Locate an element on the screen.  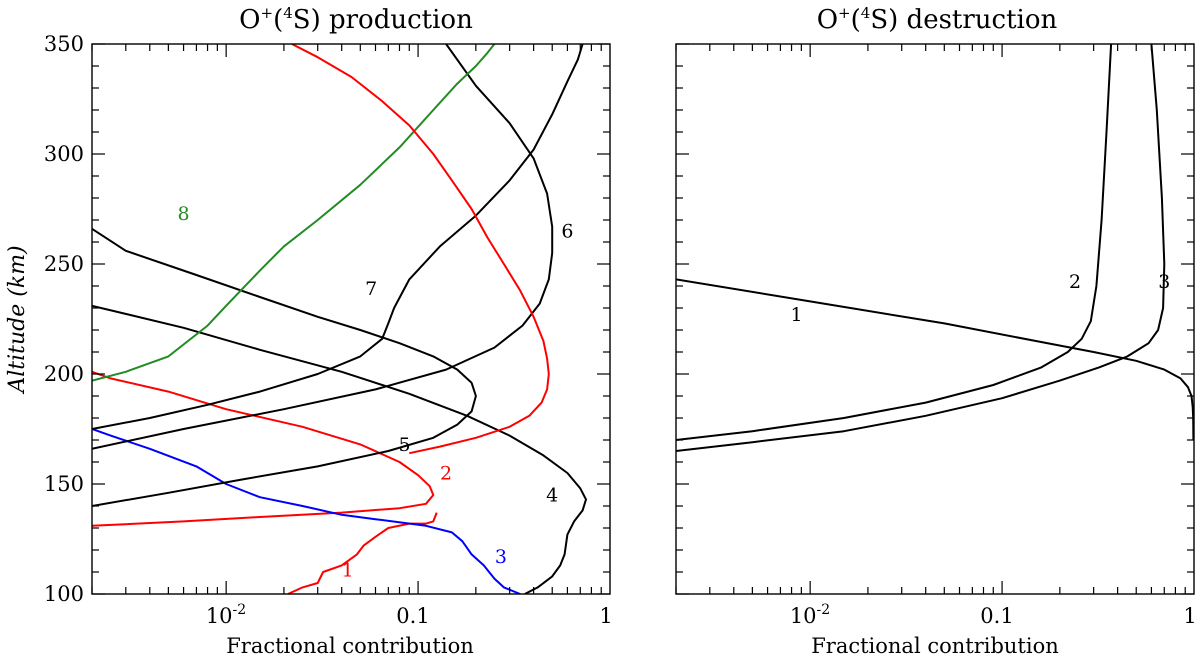
y-tick-label: 150 is located at coordinates (64, 484).